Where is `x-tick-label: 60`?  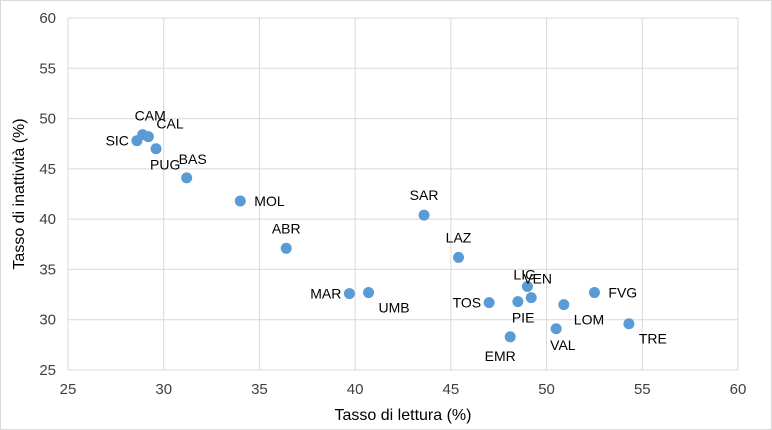 x-tick-label: 60 is located at coordinates (738, 389).